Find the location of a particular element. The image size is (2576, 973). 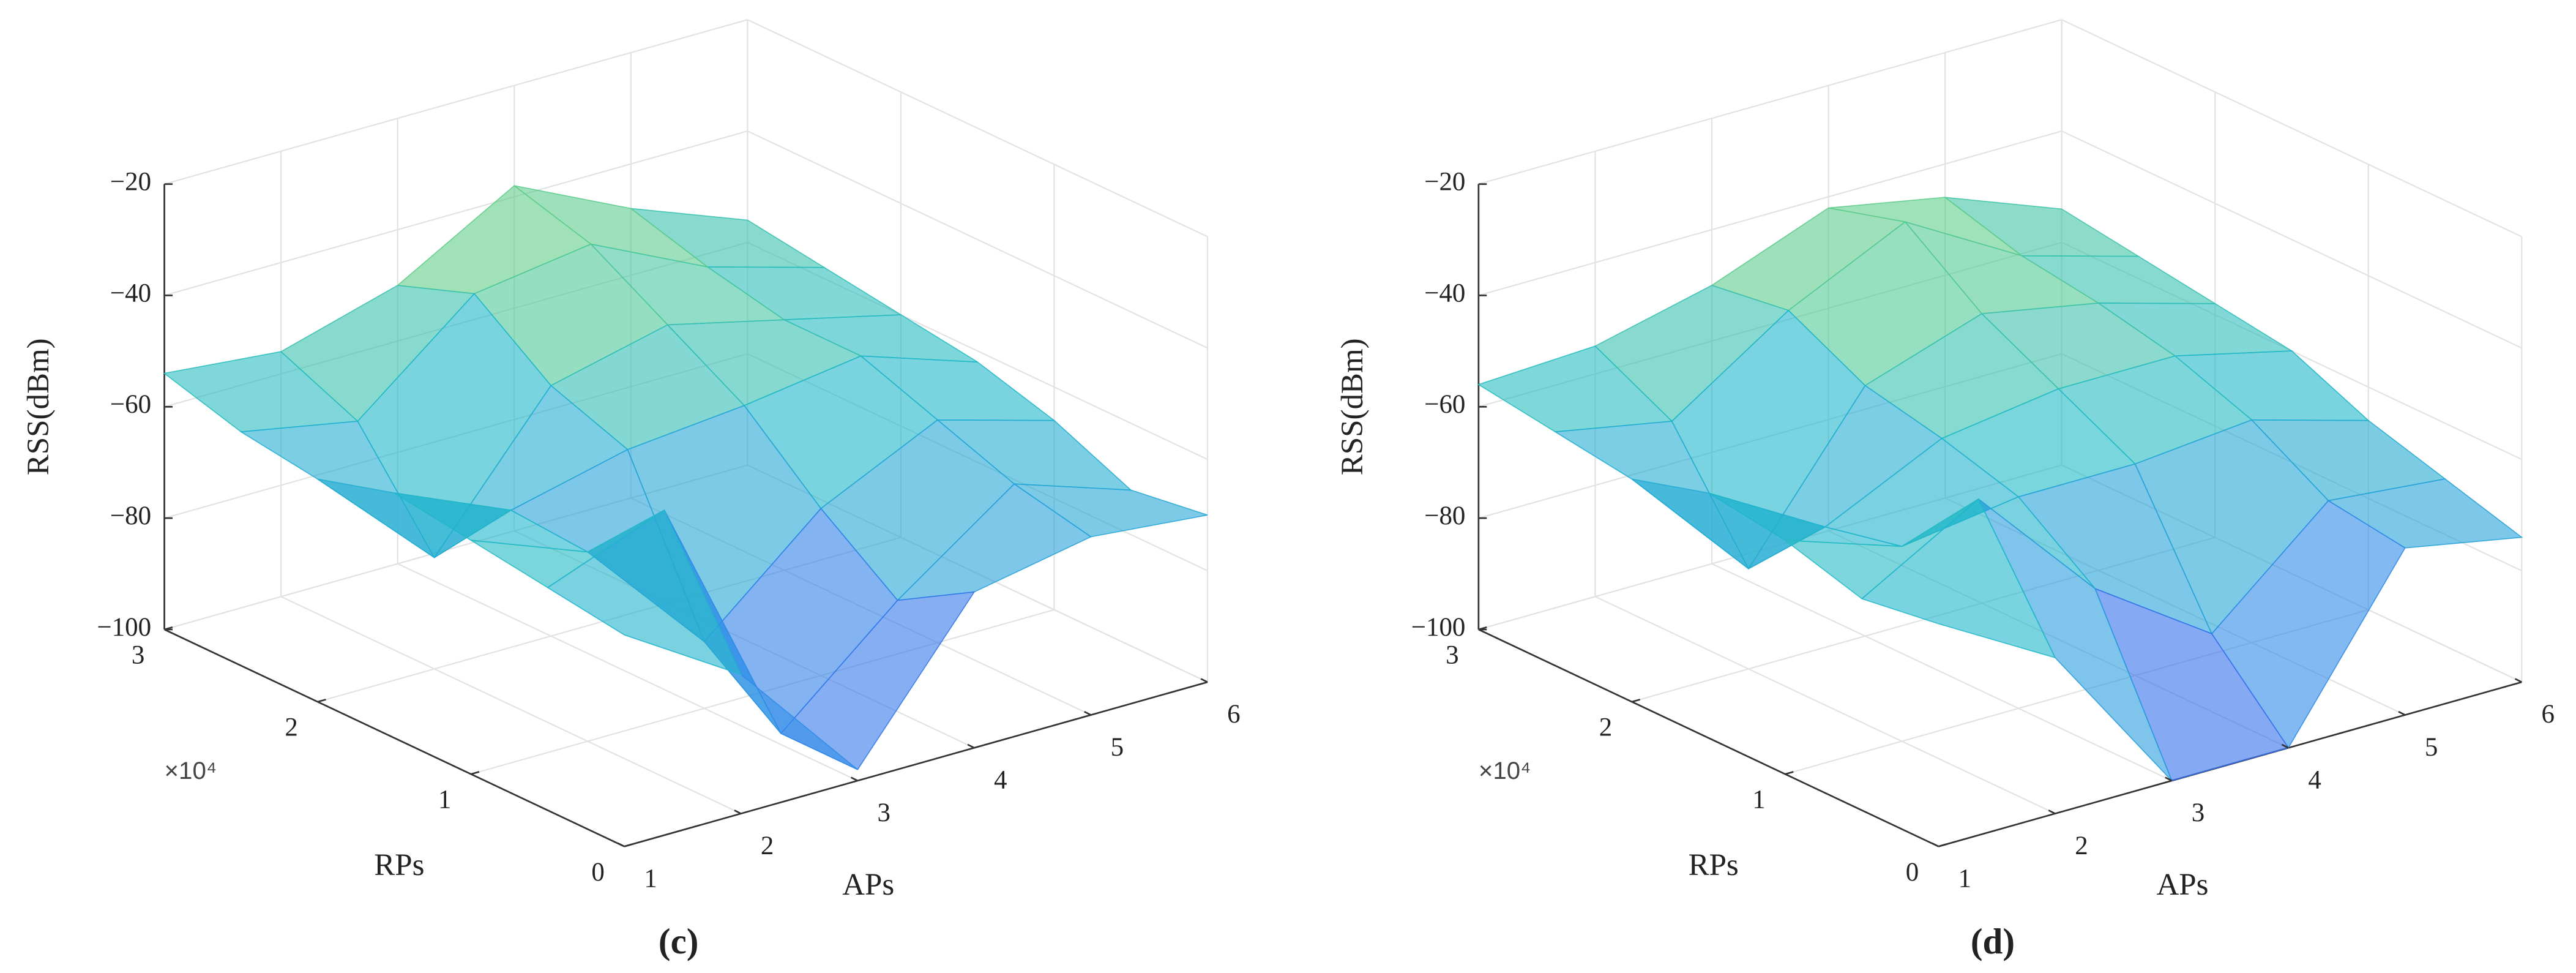

x-axis is located at coordinates (916, 764).